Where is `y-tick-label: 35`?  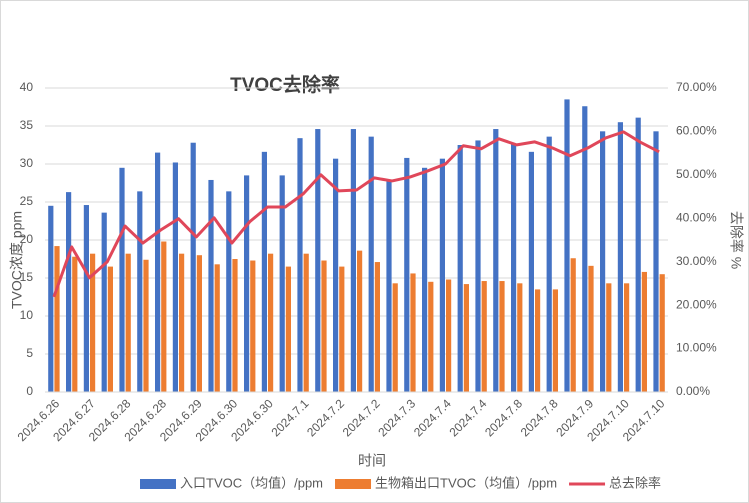
y-tick-label: 35 is located at coordinates (27, 125).